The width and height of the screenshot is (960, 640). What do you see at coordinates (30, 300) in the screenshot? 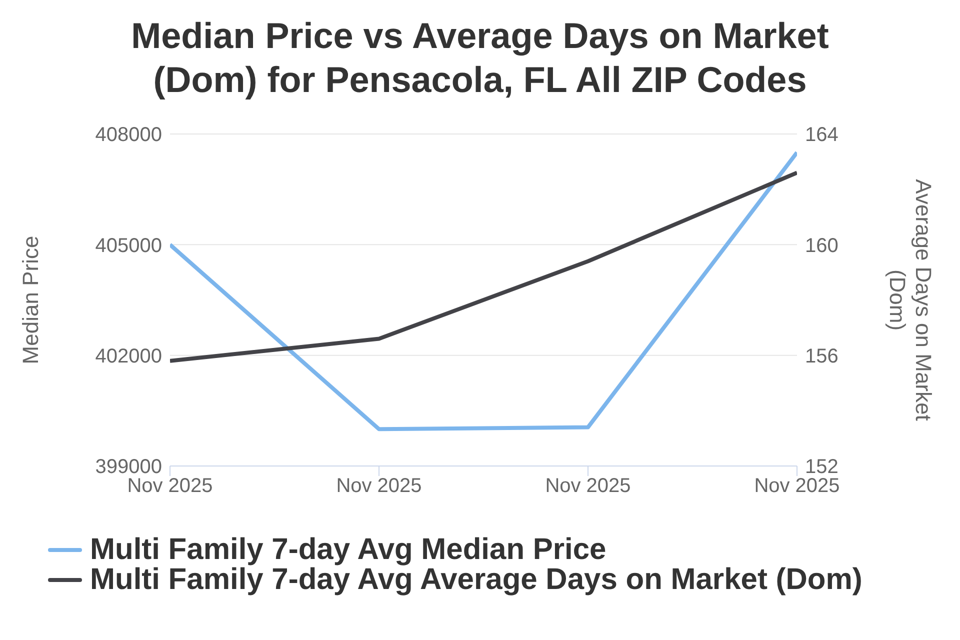
I see `y-axis-title: Median Price` at bounding box center [30, 300].